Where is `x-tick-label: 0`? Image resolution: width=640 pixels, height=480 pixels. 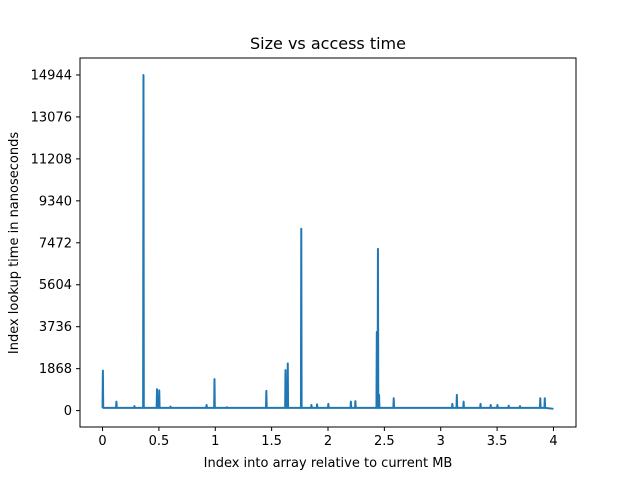
x-tick-label: 0 is located at coordinates (102, 441).